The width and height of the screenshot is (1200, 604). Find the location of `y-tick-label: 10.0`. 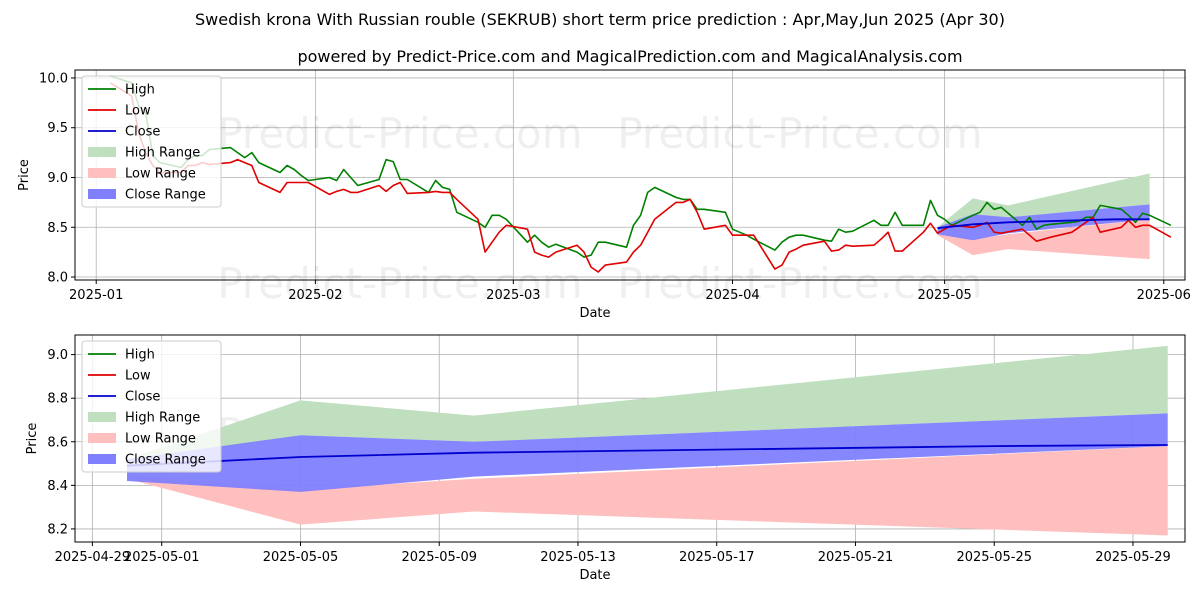

y-tick-label: 10.0 is located at coordinates (53, 78).